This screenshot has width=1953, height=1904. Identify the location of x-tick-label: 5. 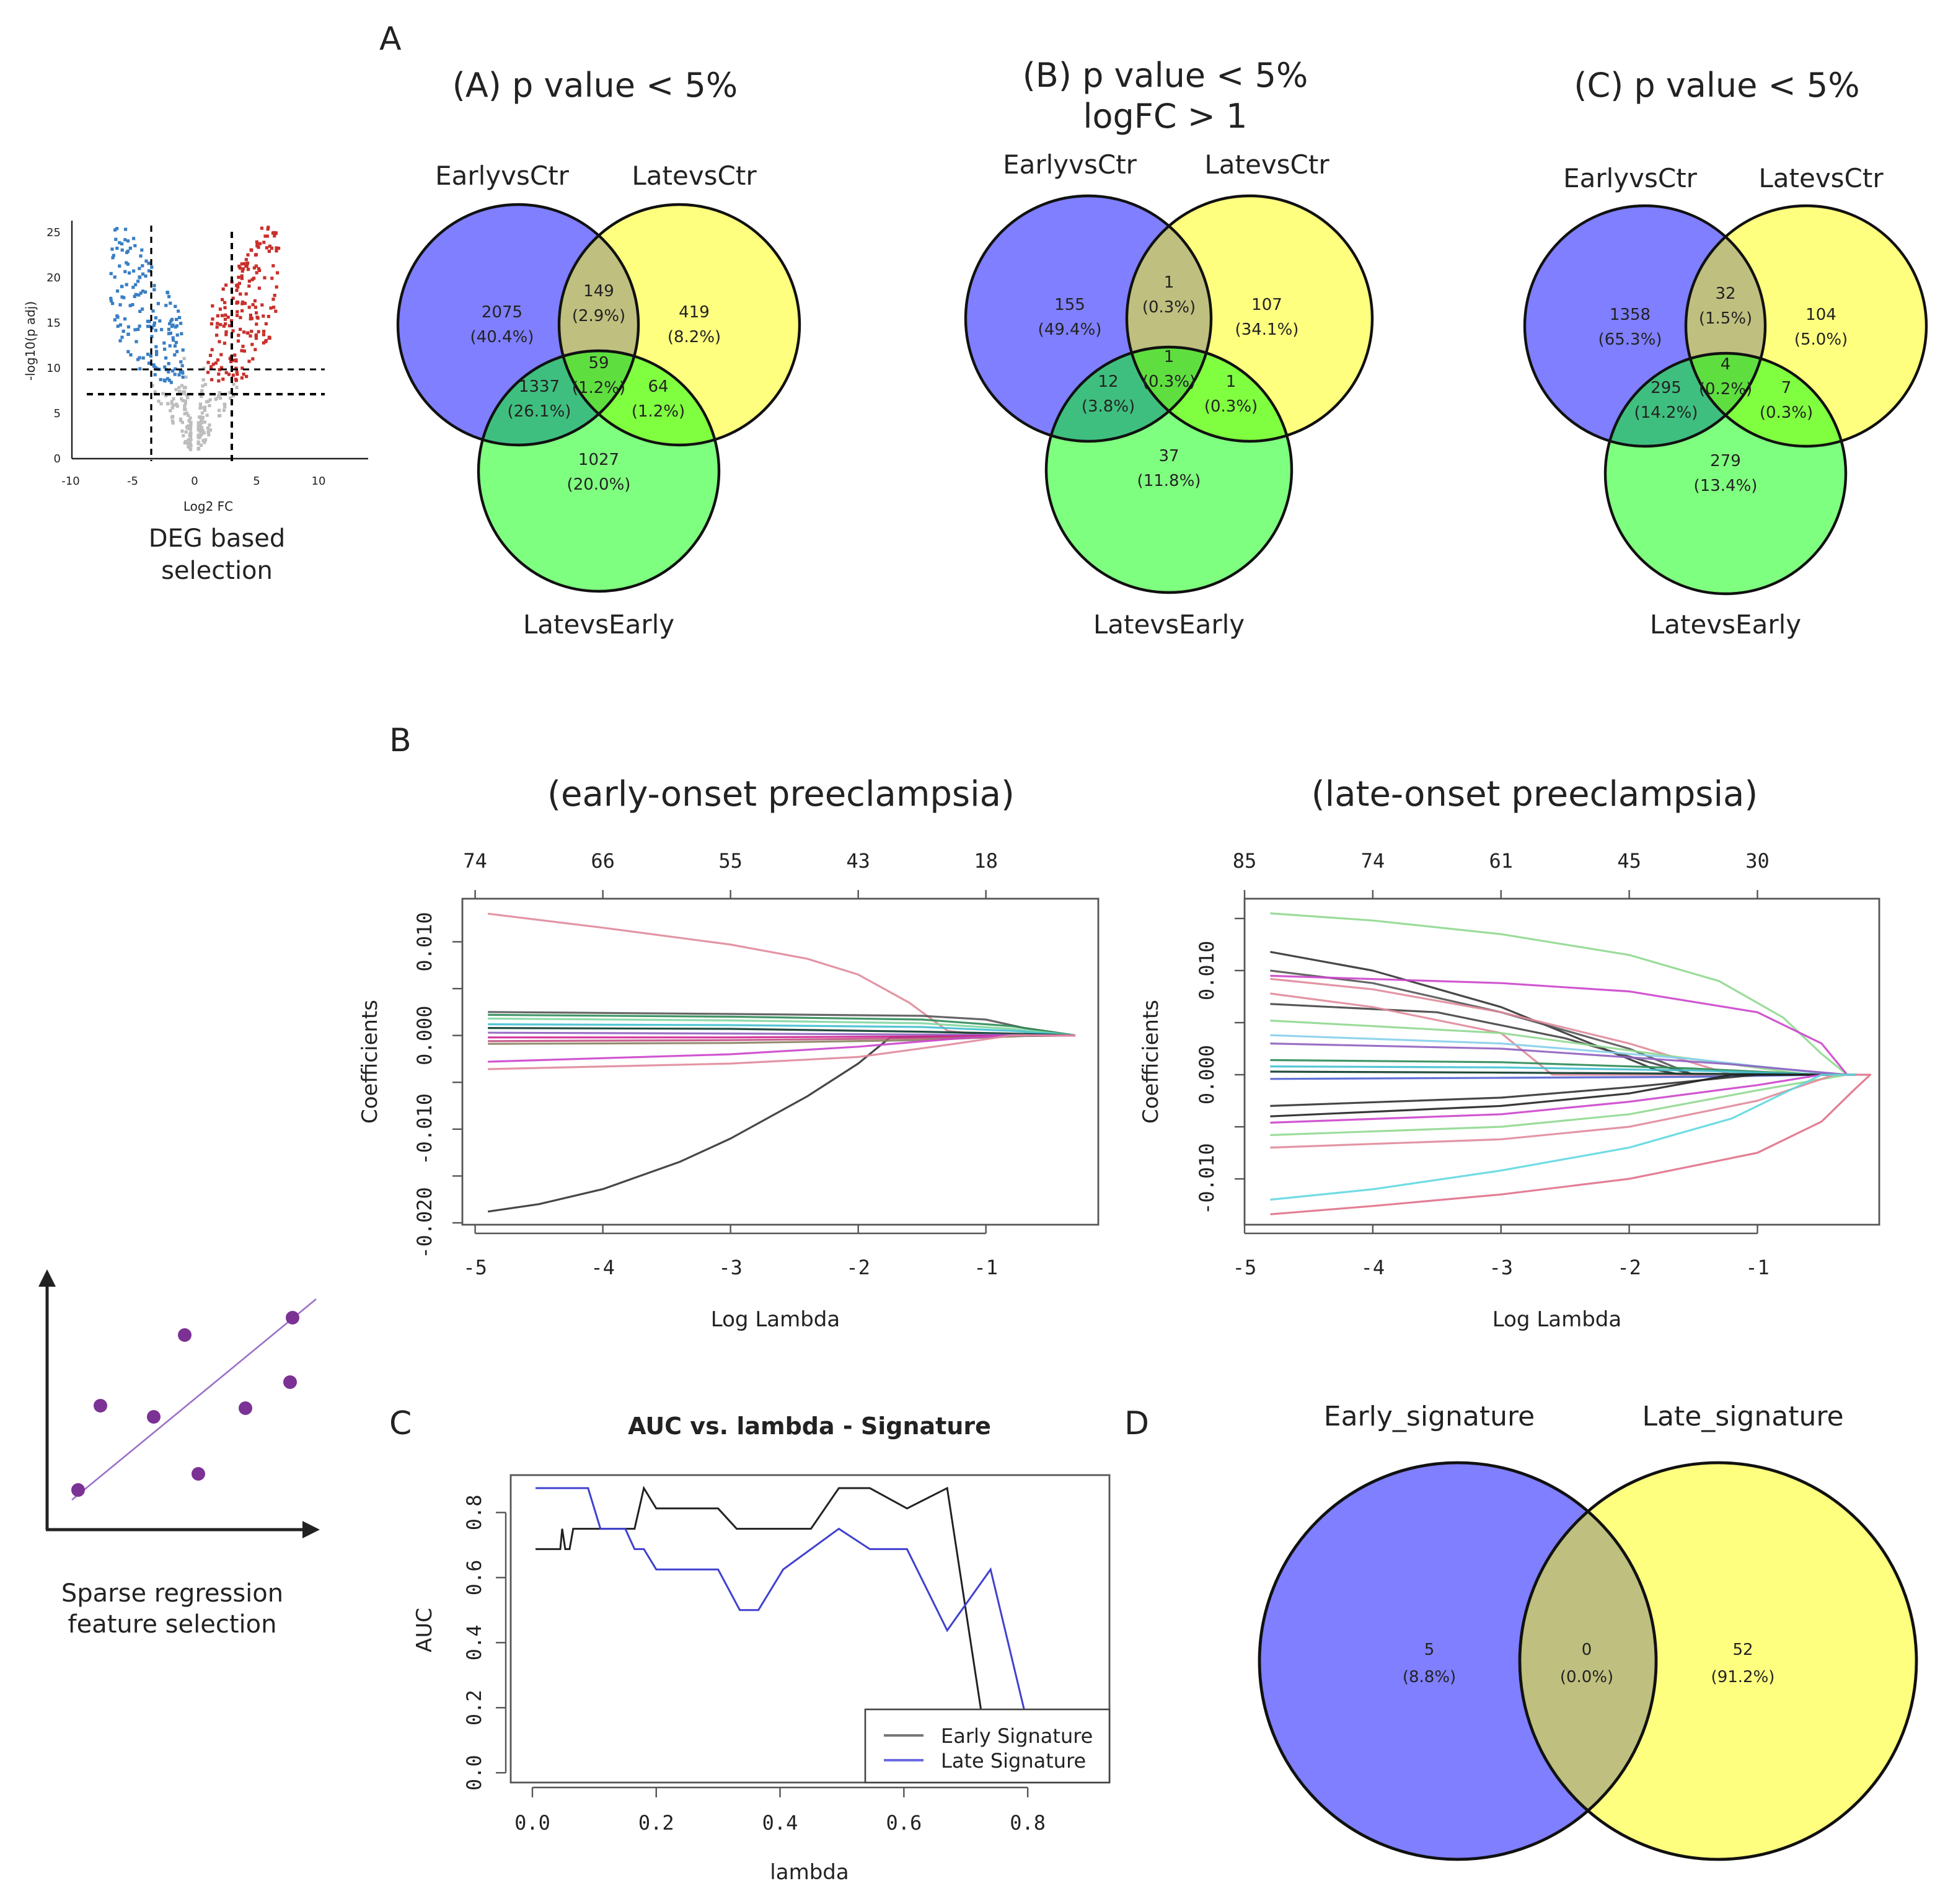
(256, 481).